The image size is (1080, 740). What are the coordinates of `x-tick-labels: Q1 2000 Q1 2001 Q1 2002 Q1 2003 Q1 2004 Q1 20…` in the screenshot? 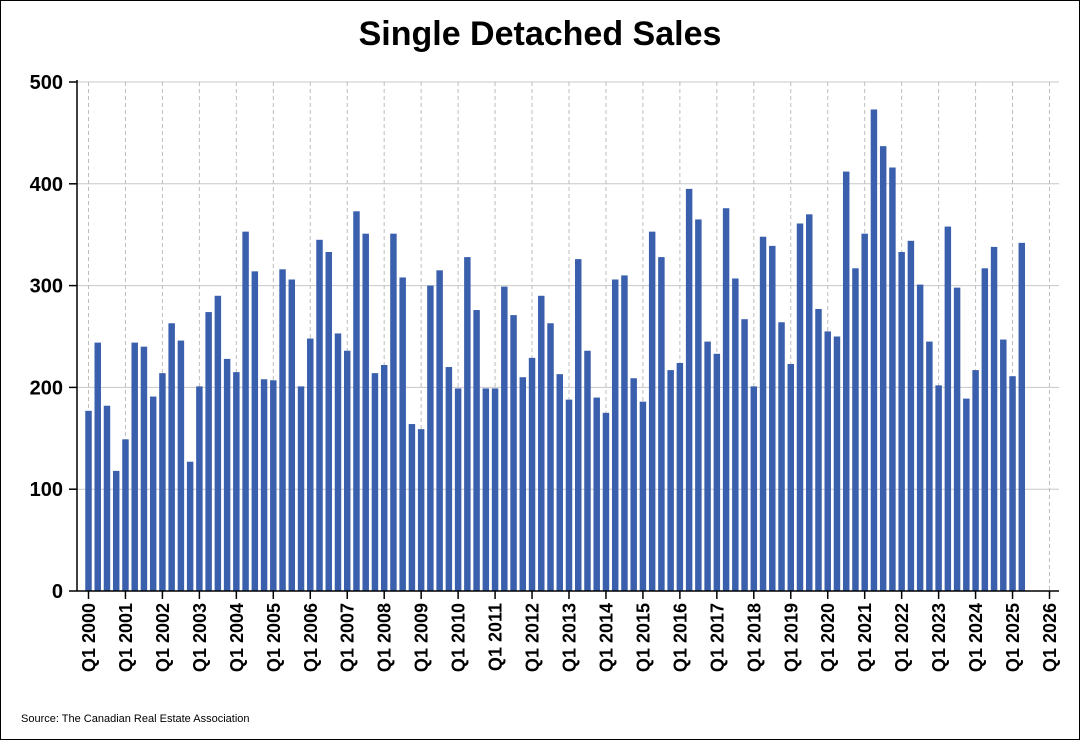 It's located at (569, 637).